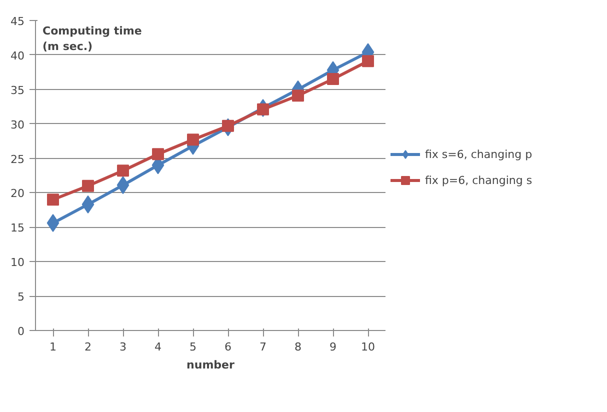  What do you see at coordinates (193, 347) in the screenshot?
I see `x-tick-label: 5` at bounding box center [193, 347].